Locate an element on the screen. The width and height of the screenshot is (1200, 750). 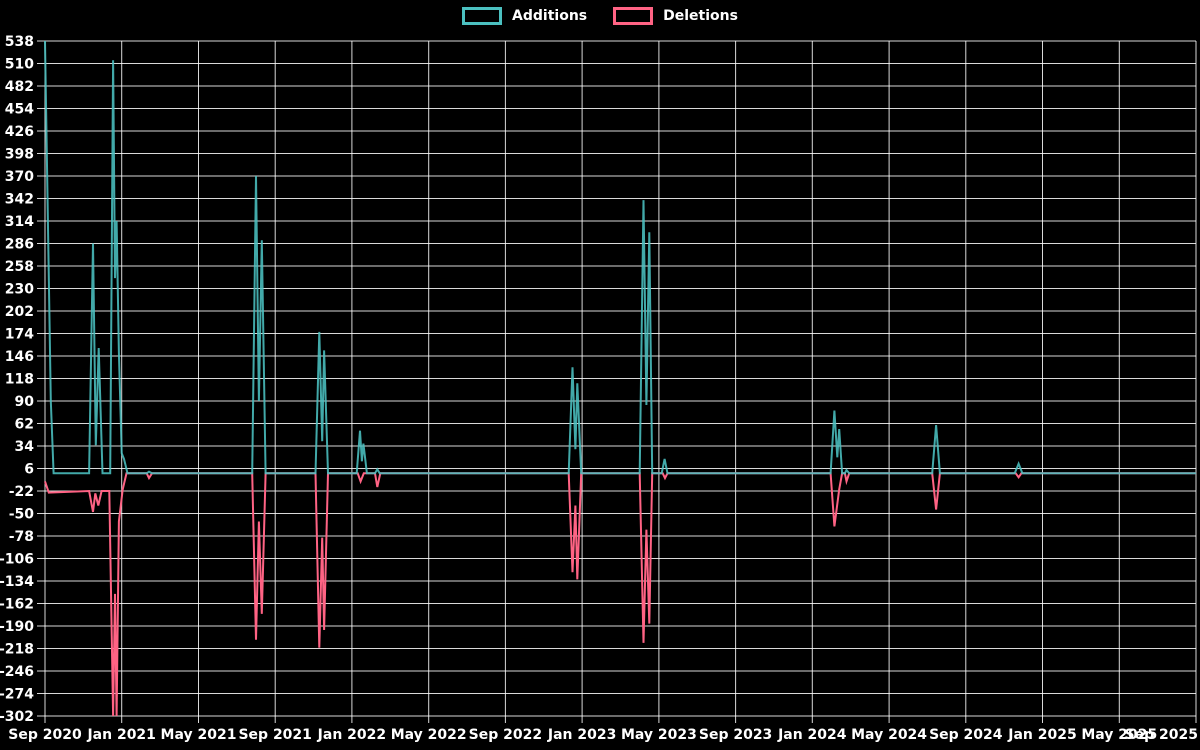
y-tick-label: -162 is located at coordinates (17, 605).